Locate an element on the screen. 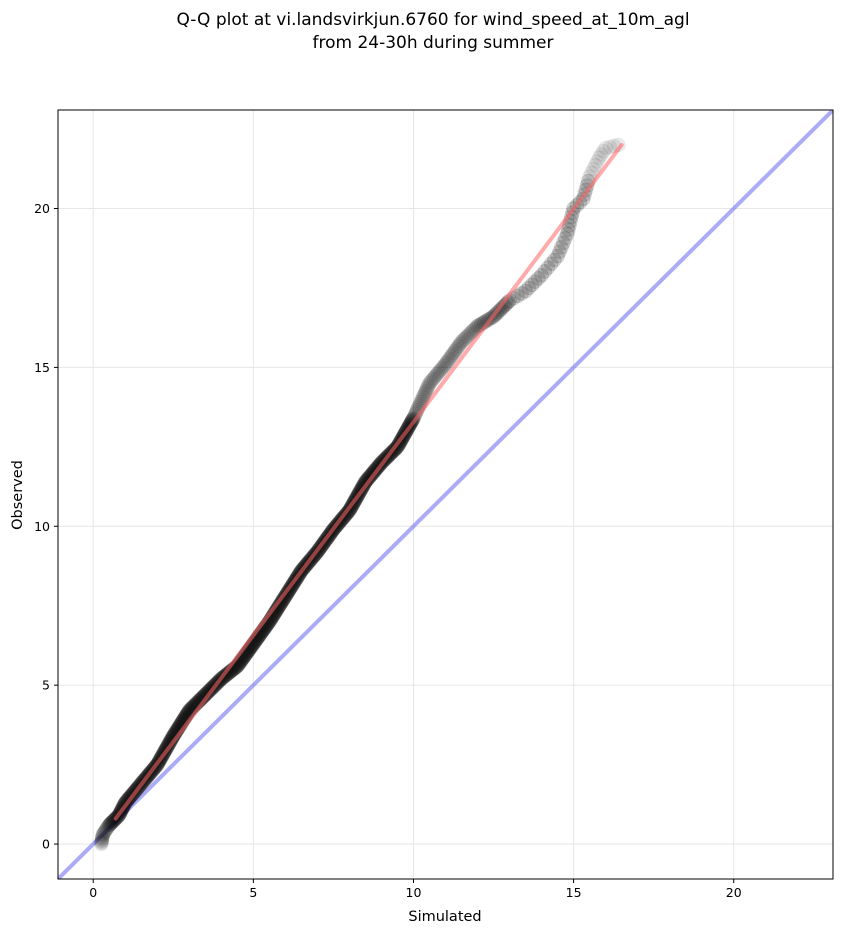  y-tick-label-0: 0 is located at coordinates (46, 844).